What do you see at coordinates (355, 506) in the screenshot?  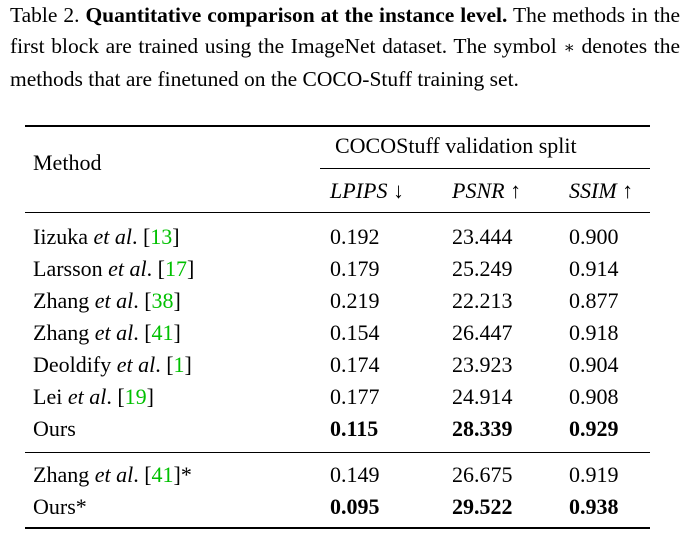 I see `value-lpips: 0.095` at bounding box center [355, 506].